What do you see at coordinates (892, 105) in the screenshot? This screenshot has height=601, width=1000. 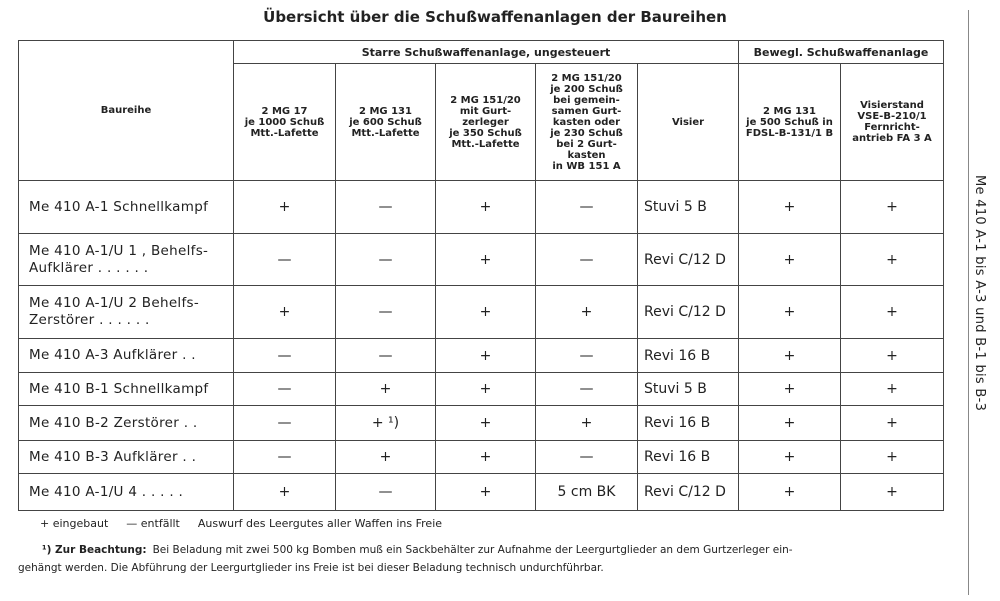 I see `header-line: Visierstand` at bounding box center [892, 105].